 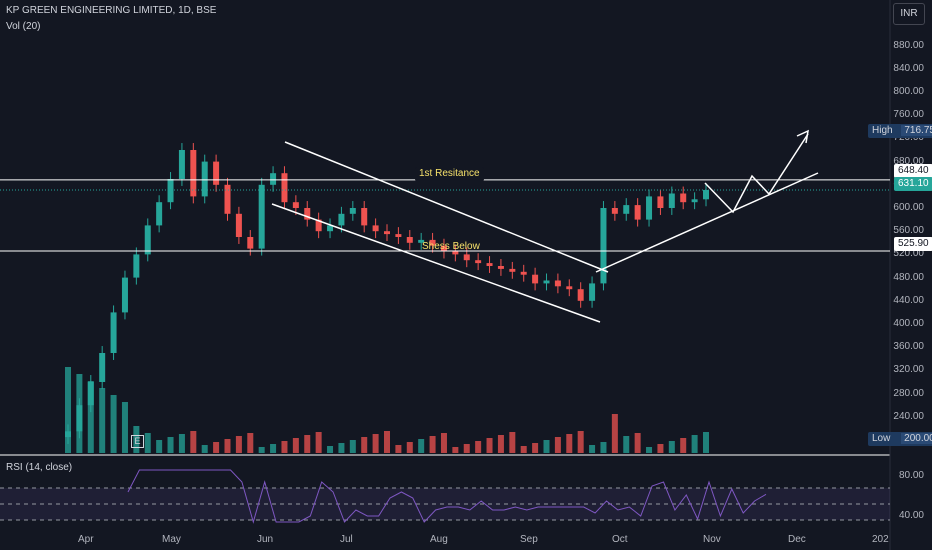 What do you see at coordinates (756, 173) in the screenshot?
I see `projection-path` at bounding box center [756, 173].